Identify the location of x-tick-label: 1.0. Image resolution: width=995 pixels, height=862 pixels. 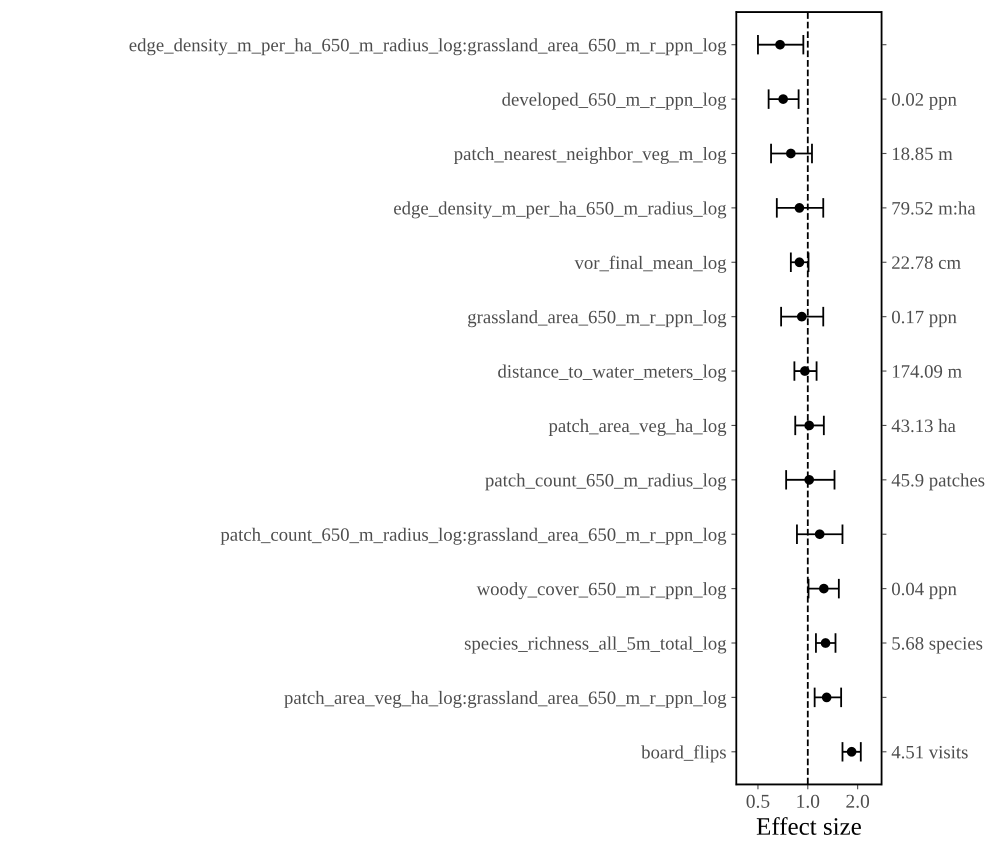
(808, 801).